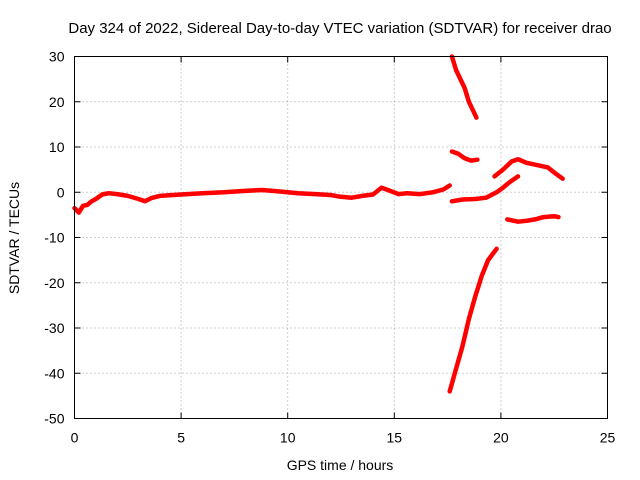 The height and width of the screenshot is (480, 640). Describe the element at coordinates (75, 438) in the screenshot. I see `x-tick-label: 0` at that location.